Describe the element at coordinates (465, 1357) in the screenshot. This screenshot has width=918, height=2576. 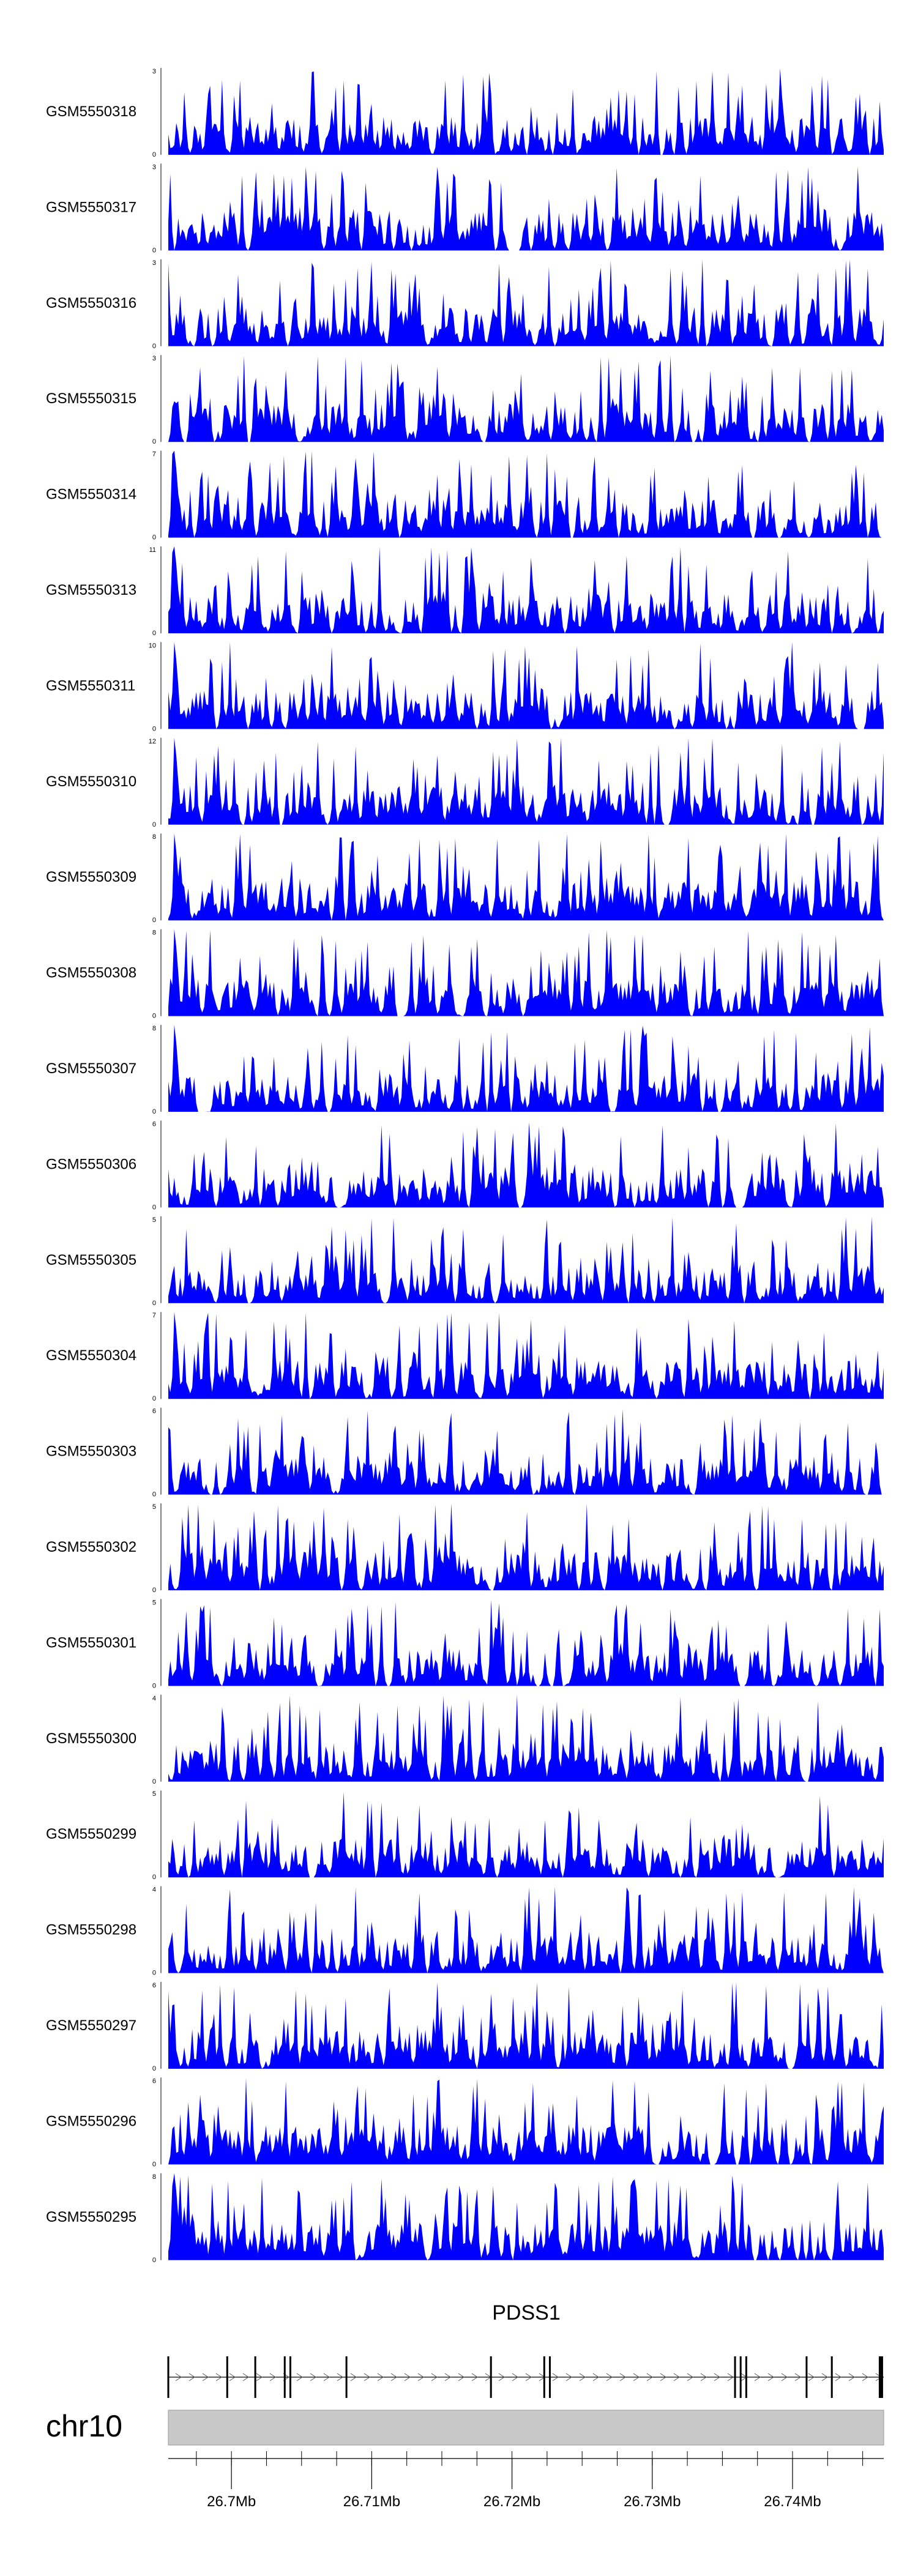
I see `track-GSM5550304: GSM5550304 7 0` at that location.